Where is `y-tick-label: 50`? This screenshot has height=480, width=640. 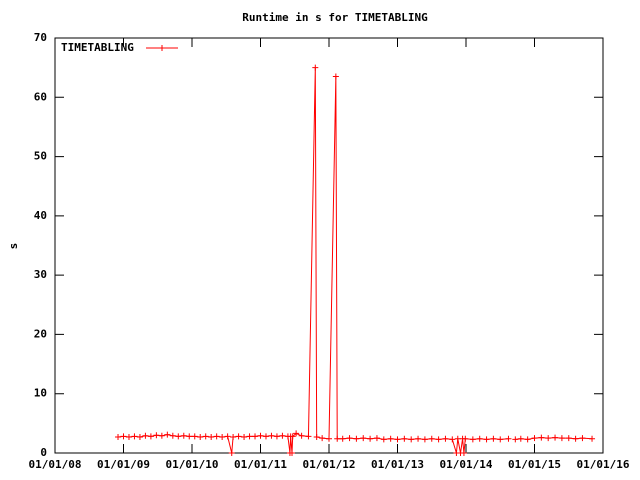
y-tick-label: 50 is located at coordinates (40, 156).